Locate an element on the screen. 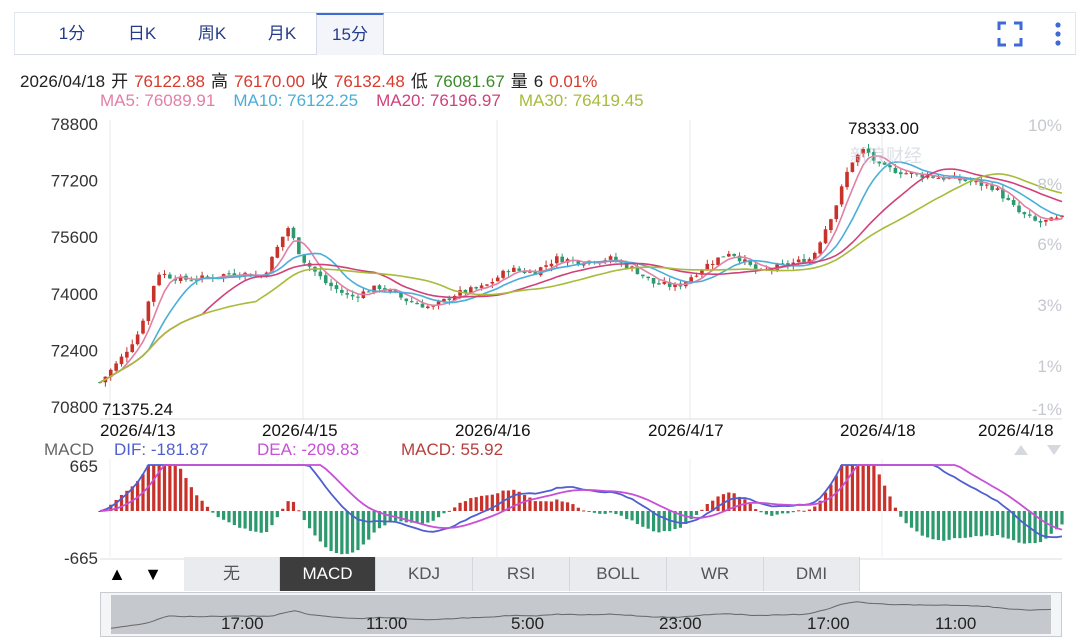  right-tick-label: 1% is located at coordinates (1049, 366).